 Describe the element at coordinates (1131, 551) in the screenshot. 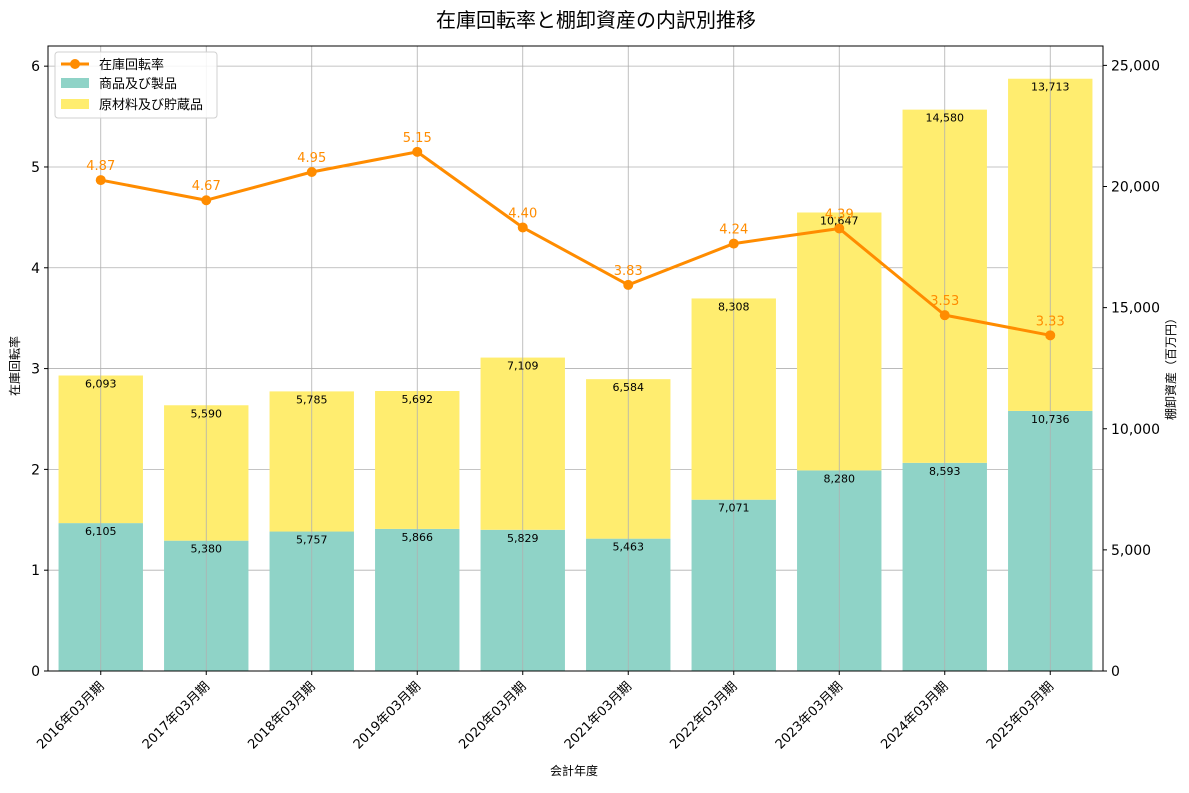

I see `y-right-tick-label: 5,000` at that location.